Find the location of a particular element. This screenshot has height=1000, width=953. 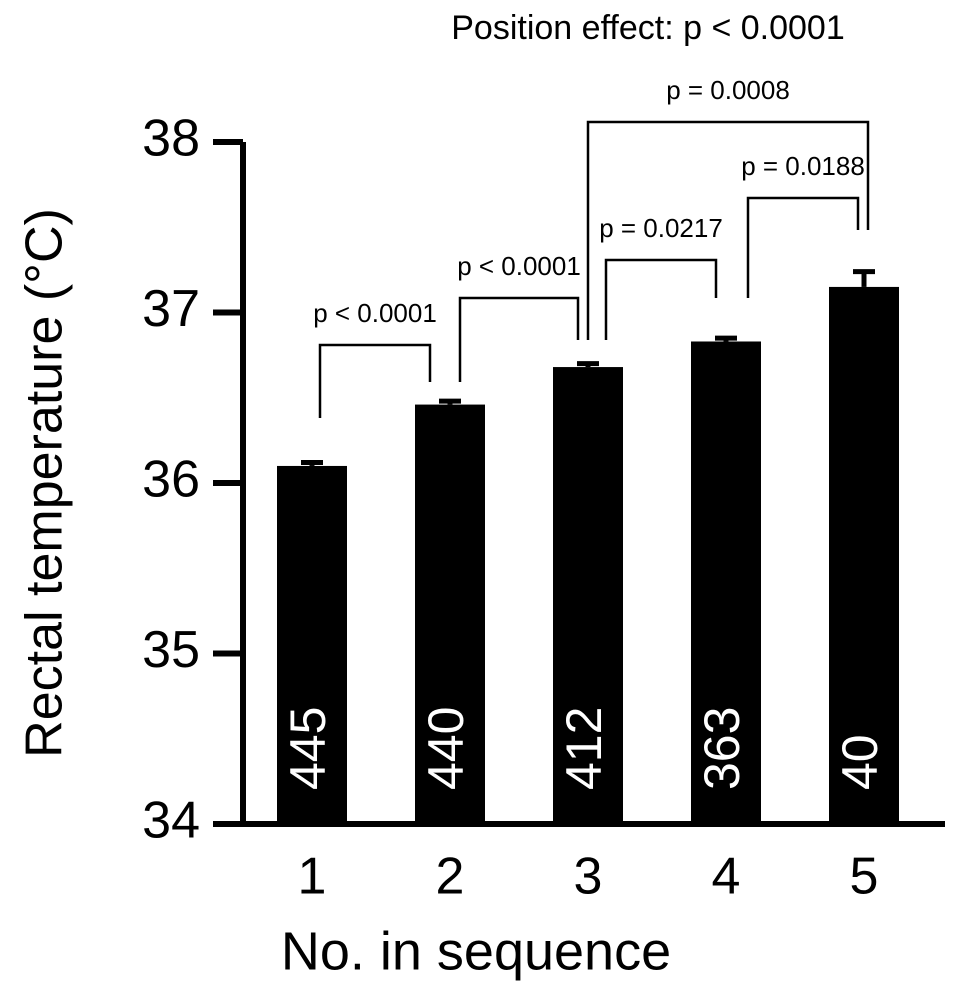

y-axis-label: Rectal temperature (°C) is located at coordinates (45, 483).